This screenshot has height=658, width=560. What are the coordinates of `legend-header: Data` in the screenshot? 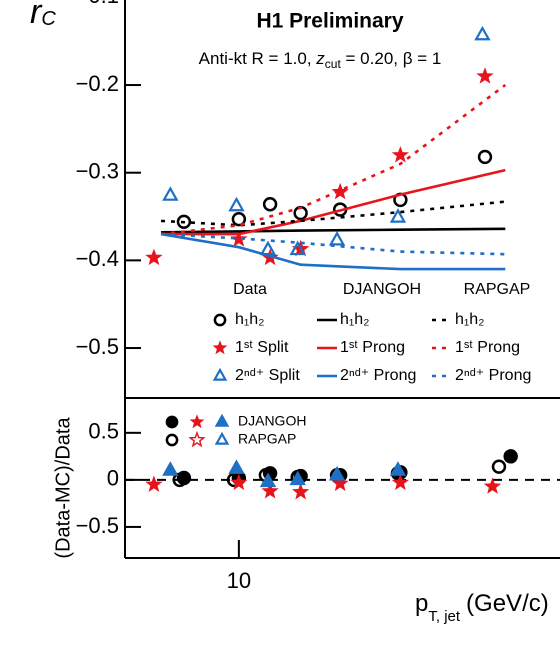 It's located at (250, 289).